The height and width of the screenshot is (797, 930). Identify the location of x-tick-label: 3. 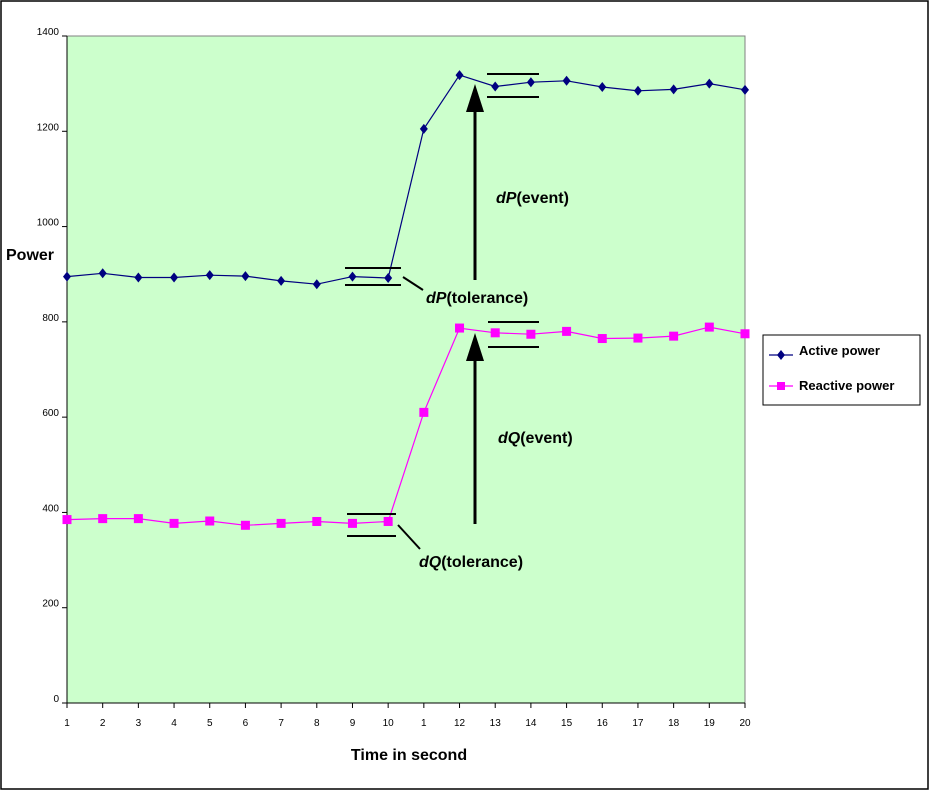
(139, 723).